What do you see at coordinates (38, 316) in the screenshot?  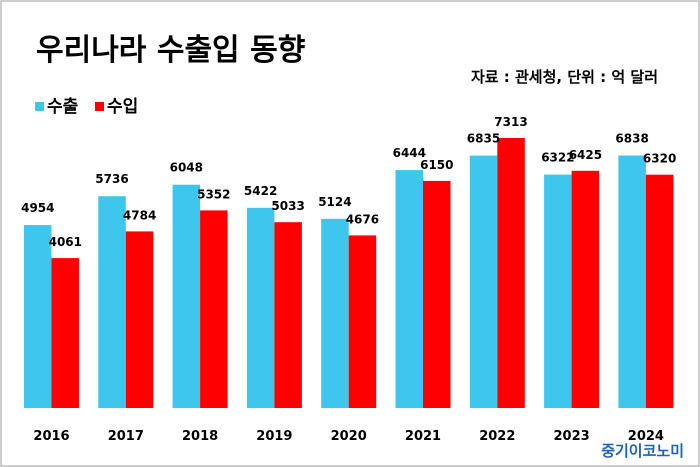 I see `bar-export-2016` at bounding box center [38, 316].